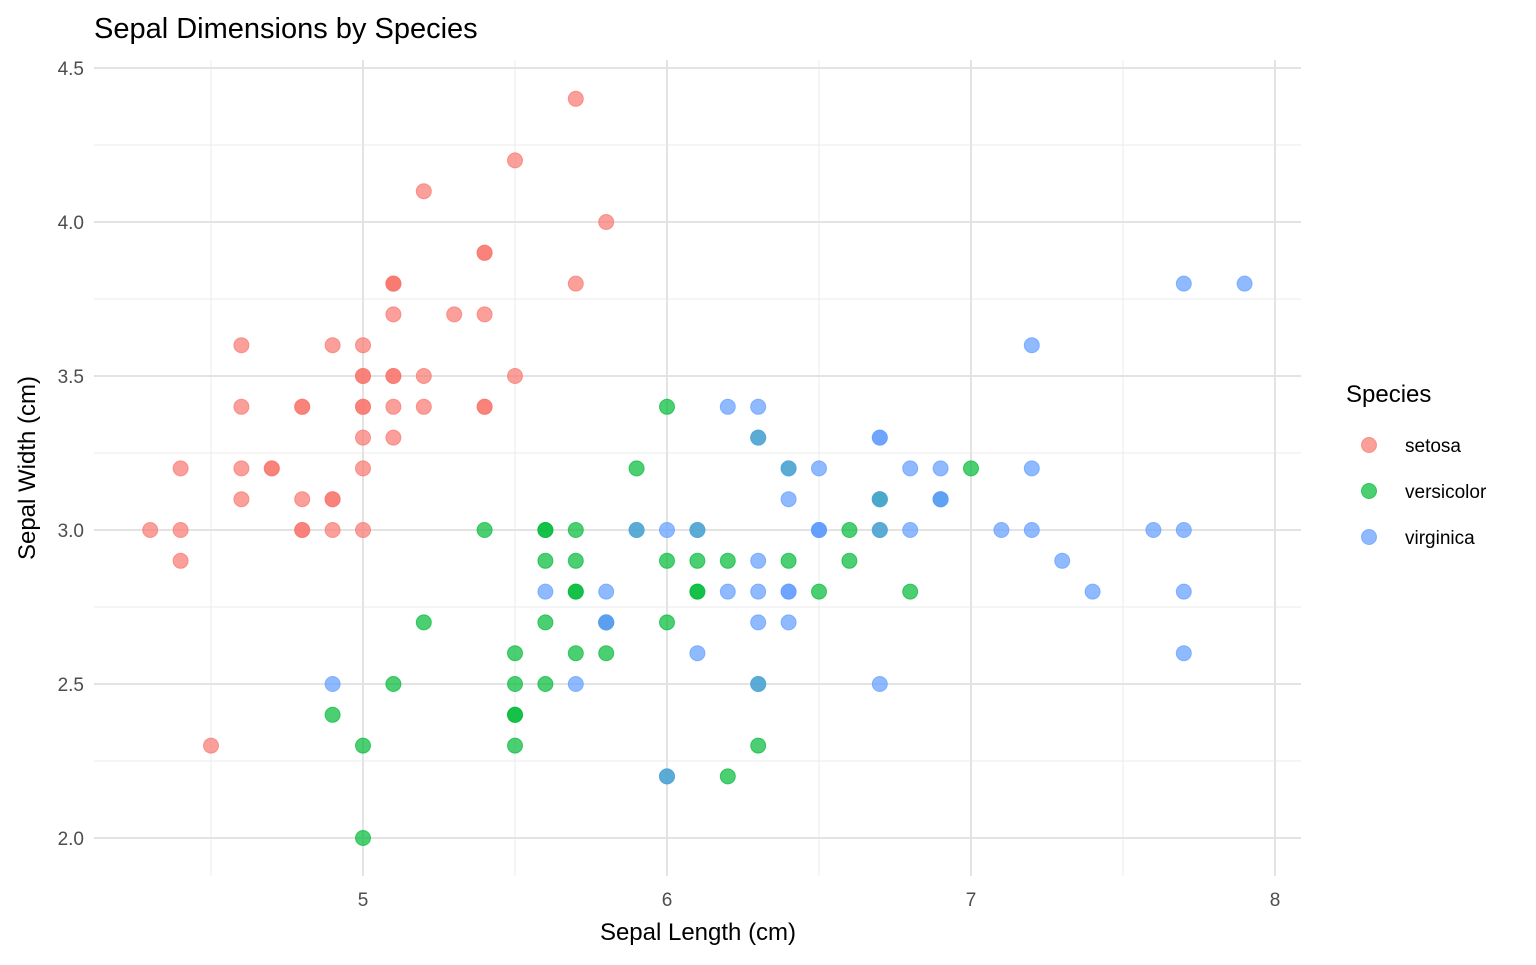  Describe the element at coordinates (1369, 491) in the screenshot. I see `legend-key-versicolor` at that location.